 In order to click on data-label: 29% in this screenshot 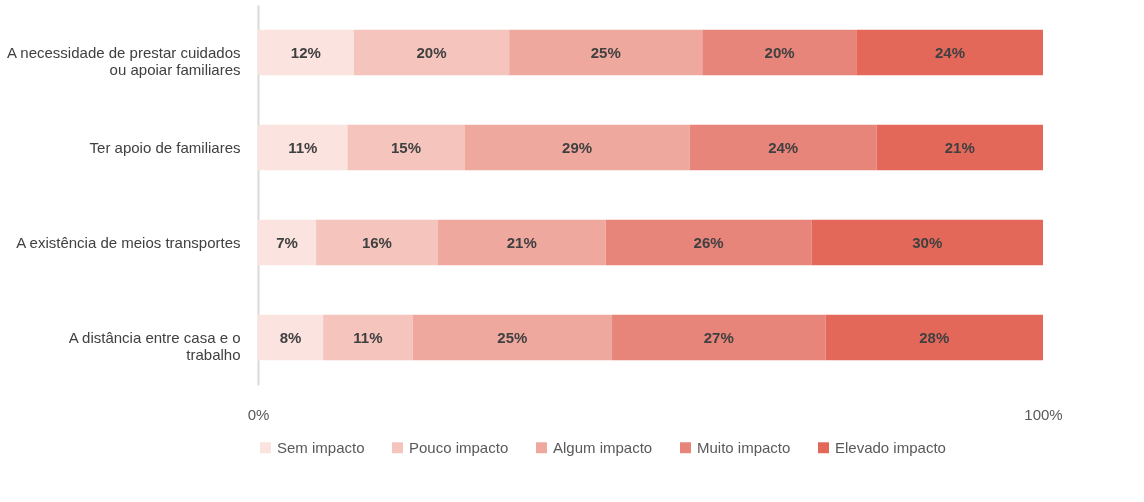, I will do `click(577, 147)`.